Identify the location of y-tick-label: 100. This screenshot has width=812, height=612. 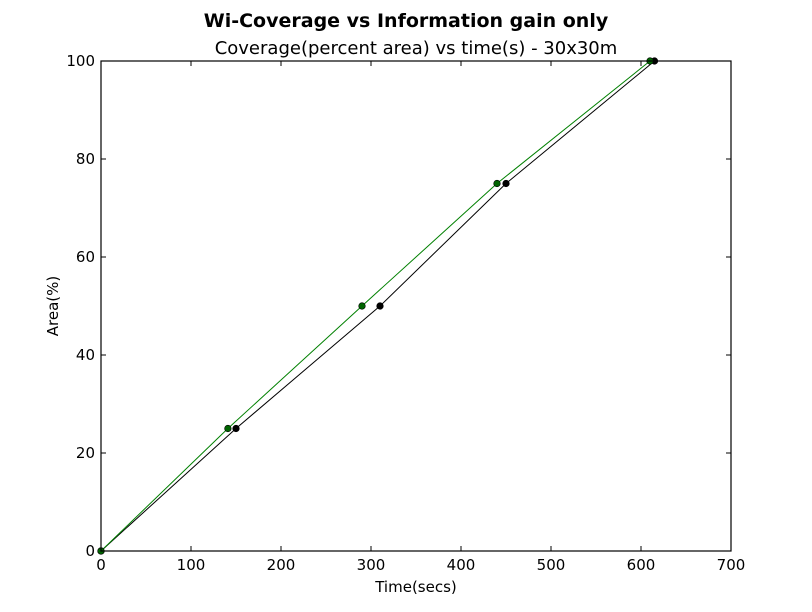
(80, 61).